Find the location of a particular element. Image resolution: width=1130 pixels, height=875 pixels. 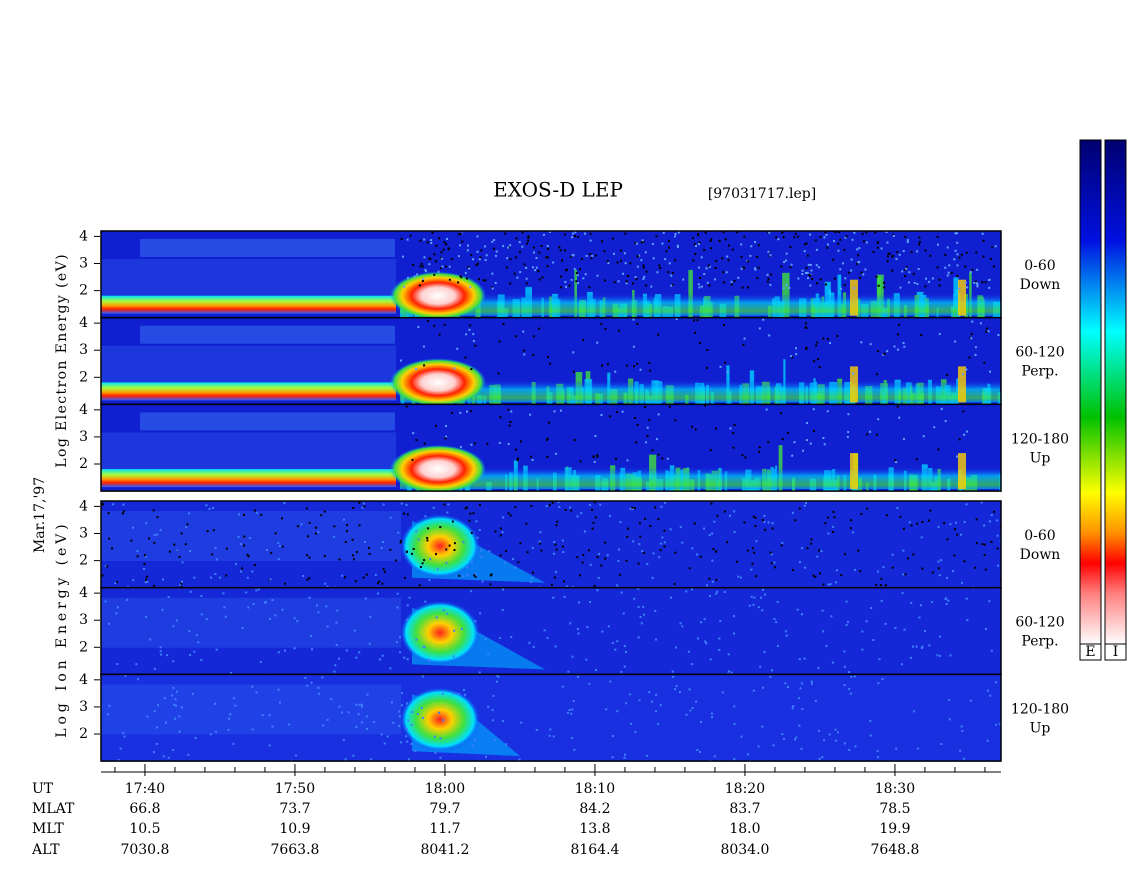

ephemeris-value: 8041.2 is located at coordinates (444, 850).